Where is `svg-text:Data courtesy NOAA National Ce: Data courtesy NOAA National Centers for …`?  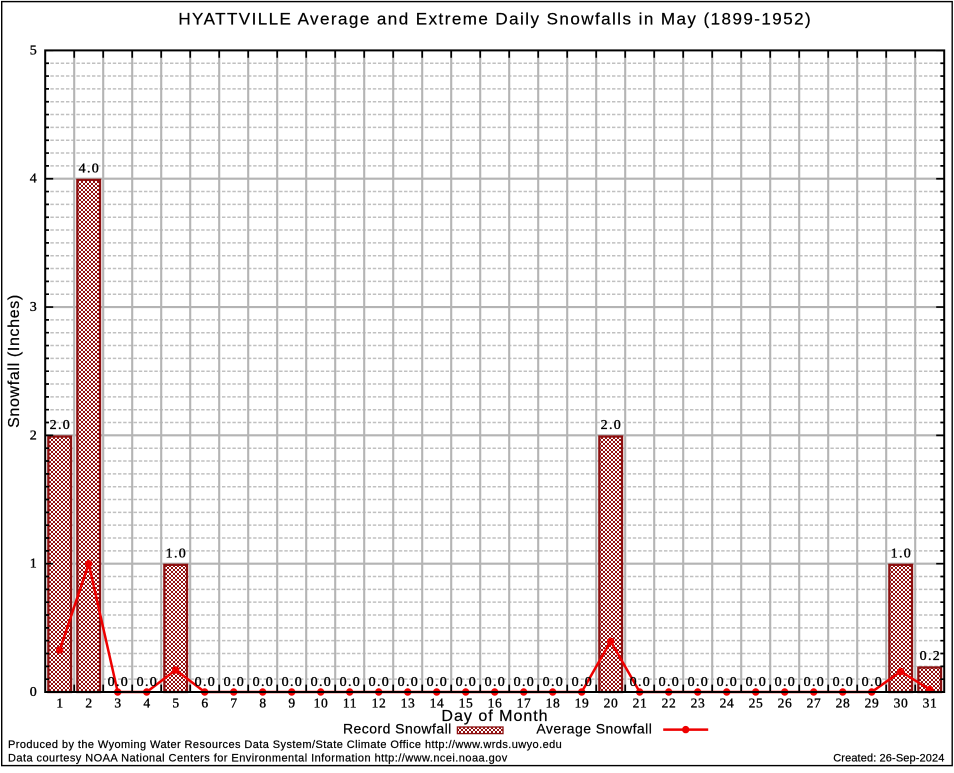
svg-text:Data courtesy NOAA National Ce: Data courtesy NOAA National Centers for … is located at coordinates (258, 759).